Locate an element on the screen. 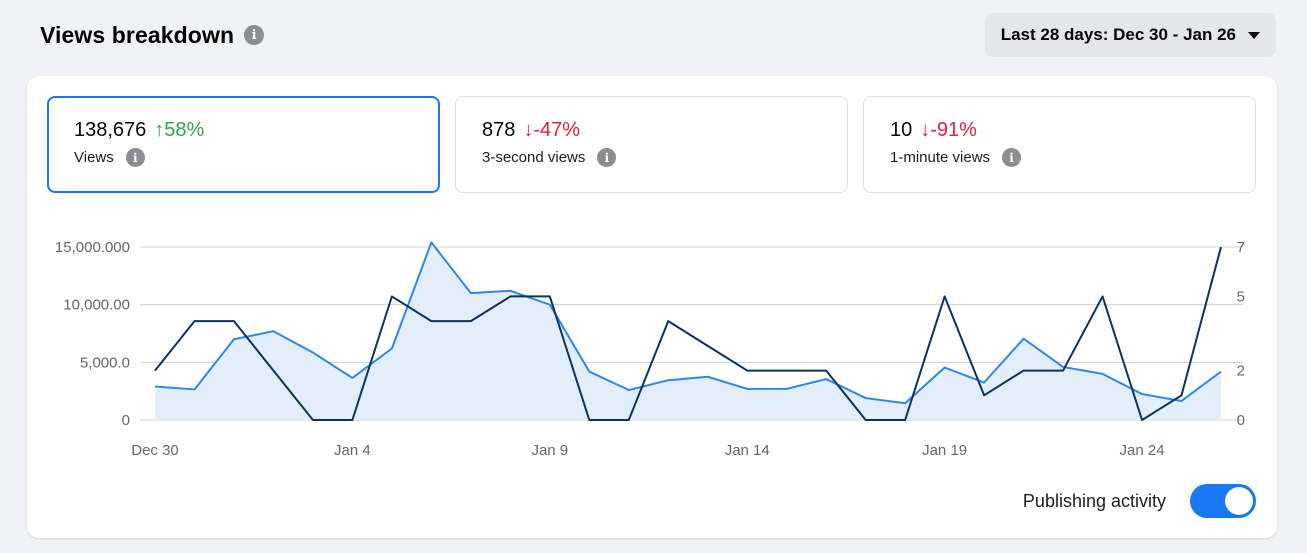 This screenshot has height=553, width=1307. y-right-tick-label: 2 is located at coordinates (1241, 371).